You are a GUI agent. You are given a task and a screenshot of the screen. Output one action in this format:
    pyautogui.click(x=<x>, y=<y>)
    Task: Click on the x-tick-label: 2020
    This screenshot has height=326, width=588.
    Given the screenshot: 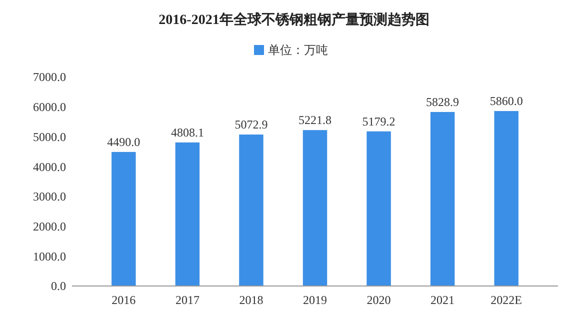 What is the action you would take?
    pyautogui.click(x=378, y=300)
    